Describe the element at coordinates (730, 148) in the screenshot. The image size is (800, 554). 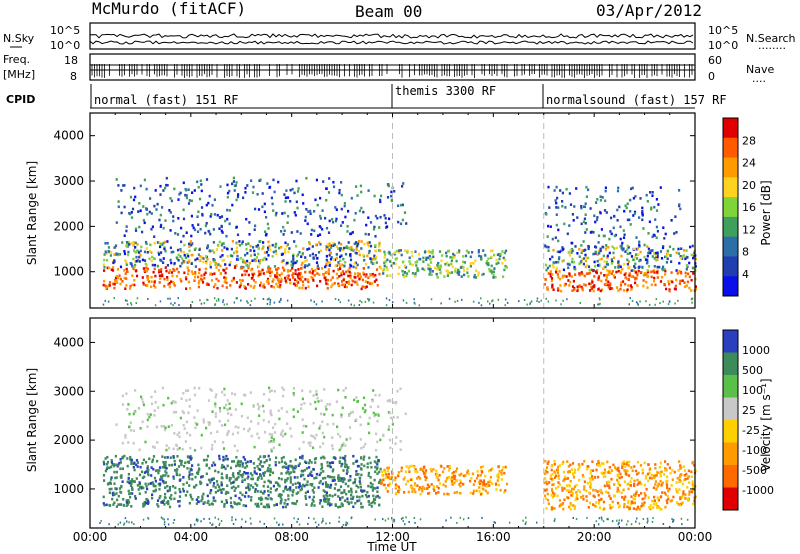
I see `colorbar-cell` at that location.